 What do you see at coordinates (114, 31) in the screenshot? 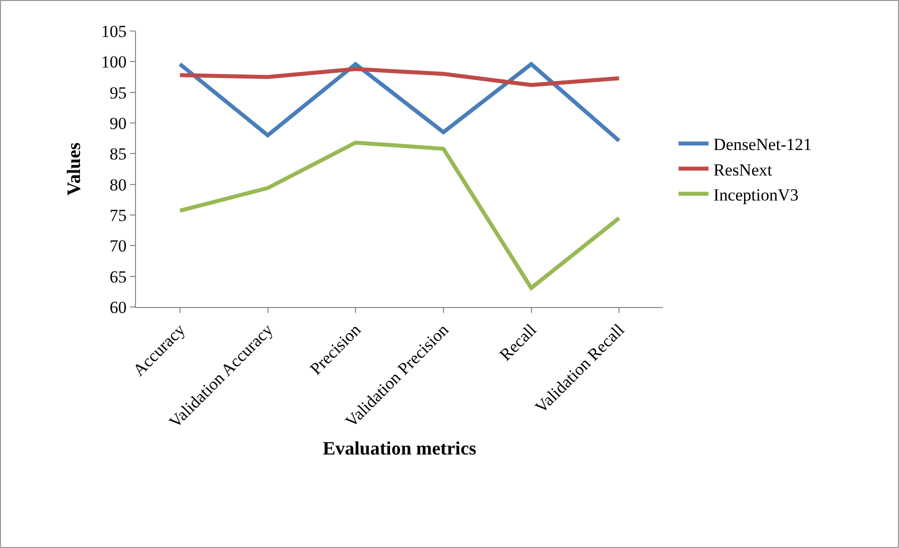
I see `y-tick-label: 105` at bounding box center [114, 31].